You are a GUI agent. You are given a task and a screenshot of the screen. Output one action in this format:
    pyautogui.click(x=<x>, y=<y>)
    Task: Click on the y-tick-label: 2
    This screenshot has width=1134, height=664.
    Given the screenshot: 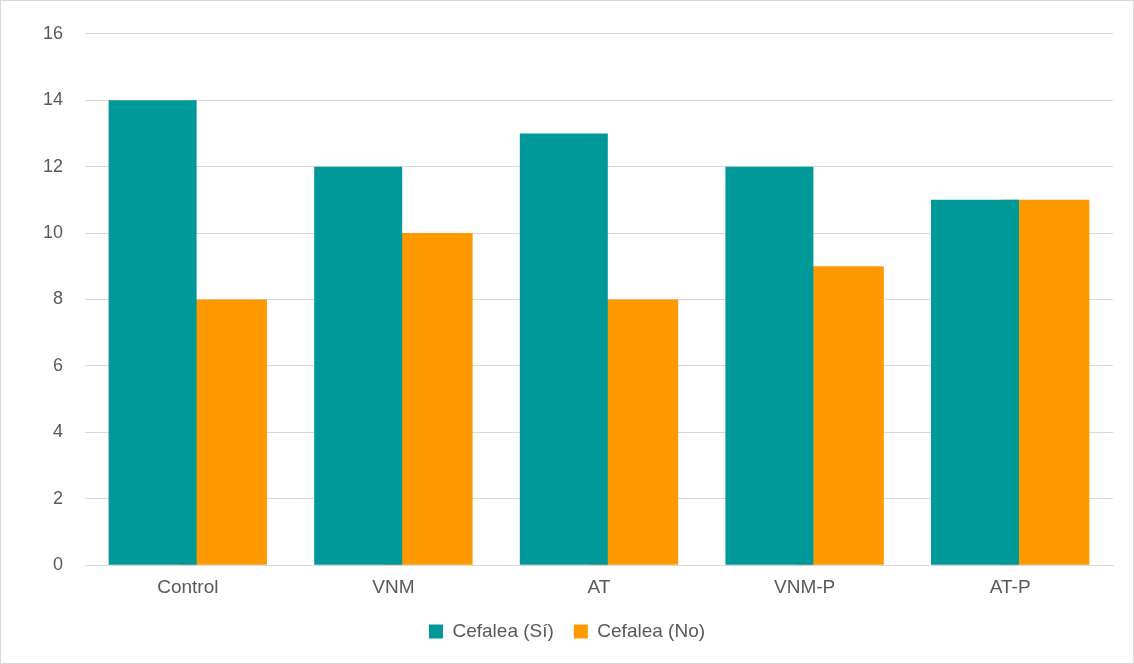 What is the action you would take?
    pyautogui.click(x=58, y=497)
    